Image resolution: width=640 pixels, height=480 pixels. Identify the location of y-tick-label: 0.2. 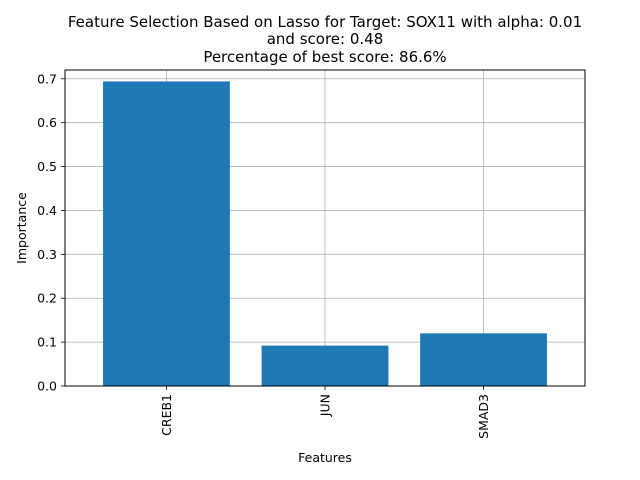
(47, 298).